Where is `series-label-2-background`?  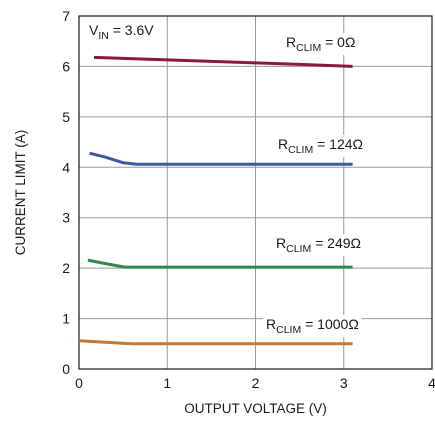
series-label-2-background is located at coordinates (320, 146).